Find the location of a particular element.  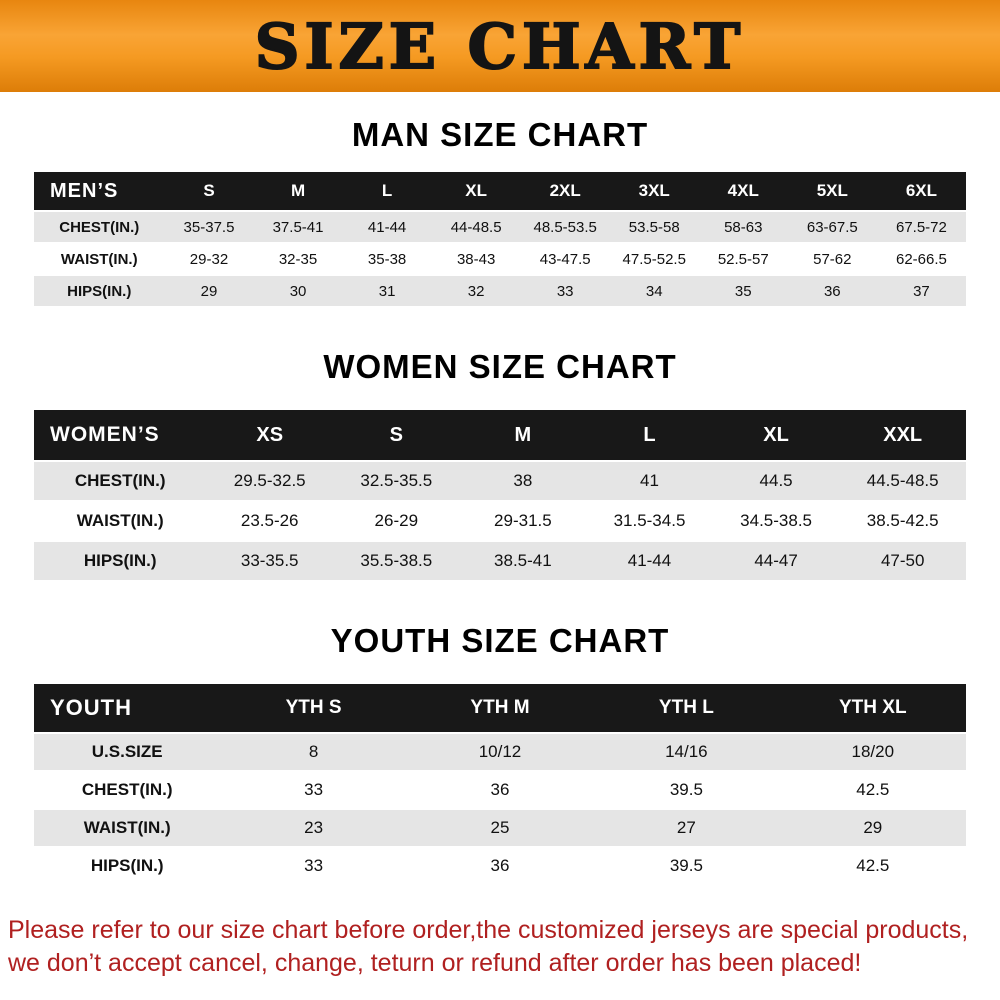

man-section-heading: MAN SIZE CHART is located at coordinates (500, 134).